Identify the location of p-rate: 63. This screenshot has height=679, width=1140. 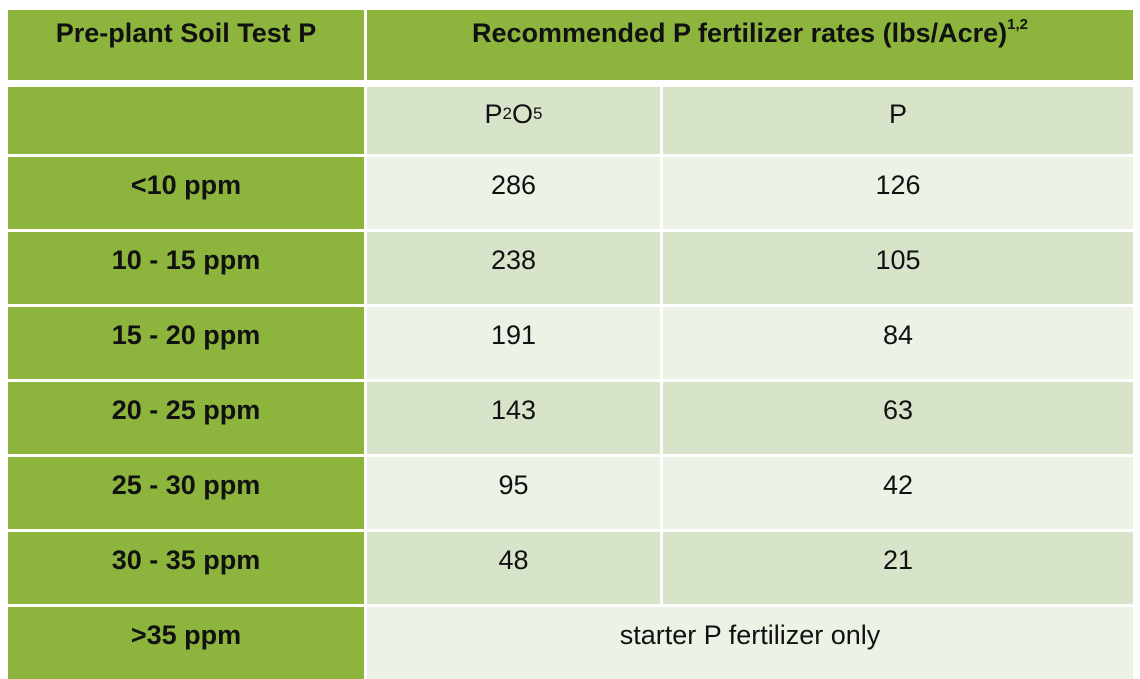
(898, 418).